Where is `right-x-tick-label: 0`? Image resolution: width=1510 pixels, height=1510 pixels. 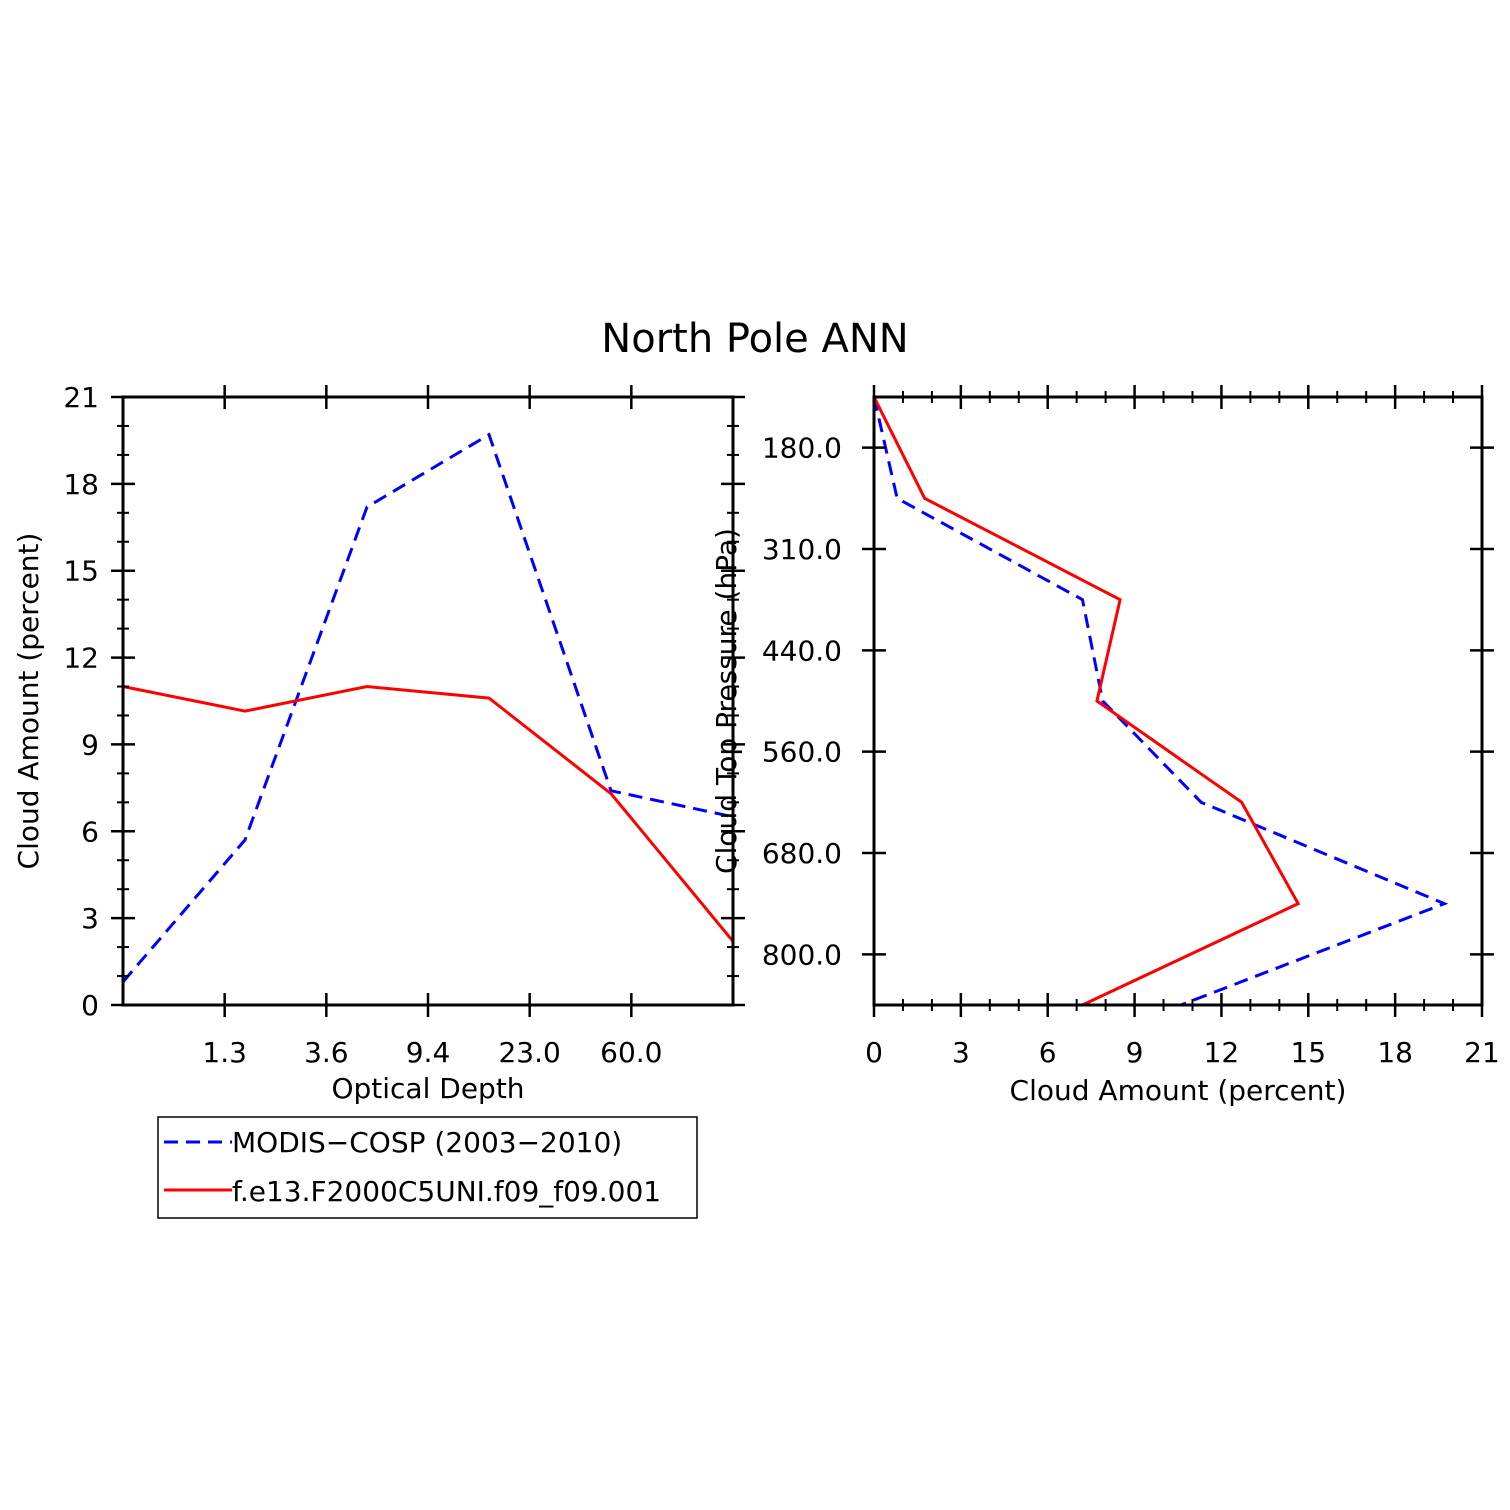
right-x-tick-label: 0 is located at coordinates (874, 1052).